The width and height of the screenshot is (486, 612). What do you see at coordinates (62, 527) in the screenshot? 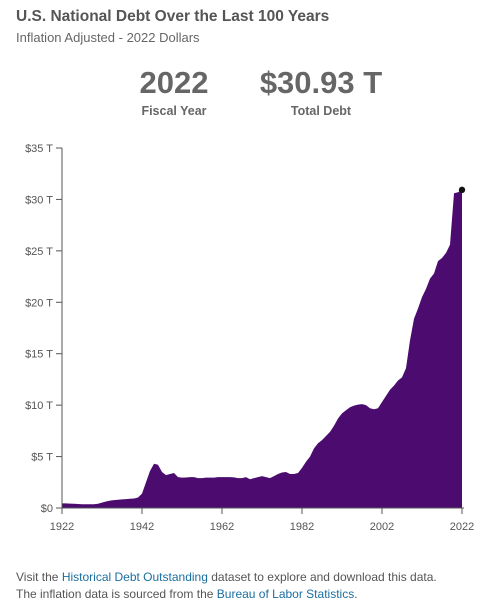
I see `x-tick-label: 1922` at bounding box center [62, 527].